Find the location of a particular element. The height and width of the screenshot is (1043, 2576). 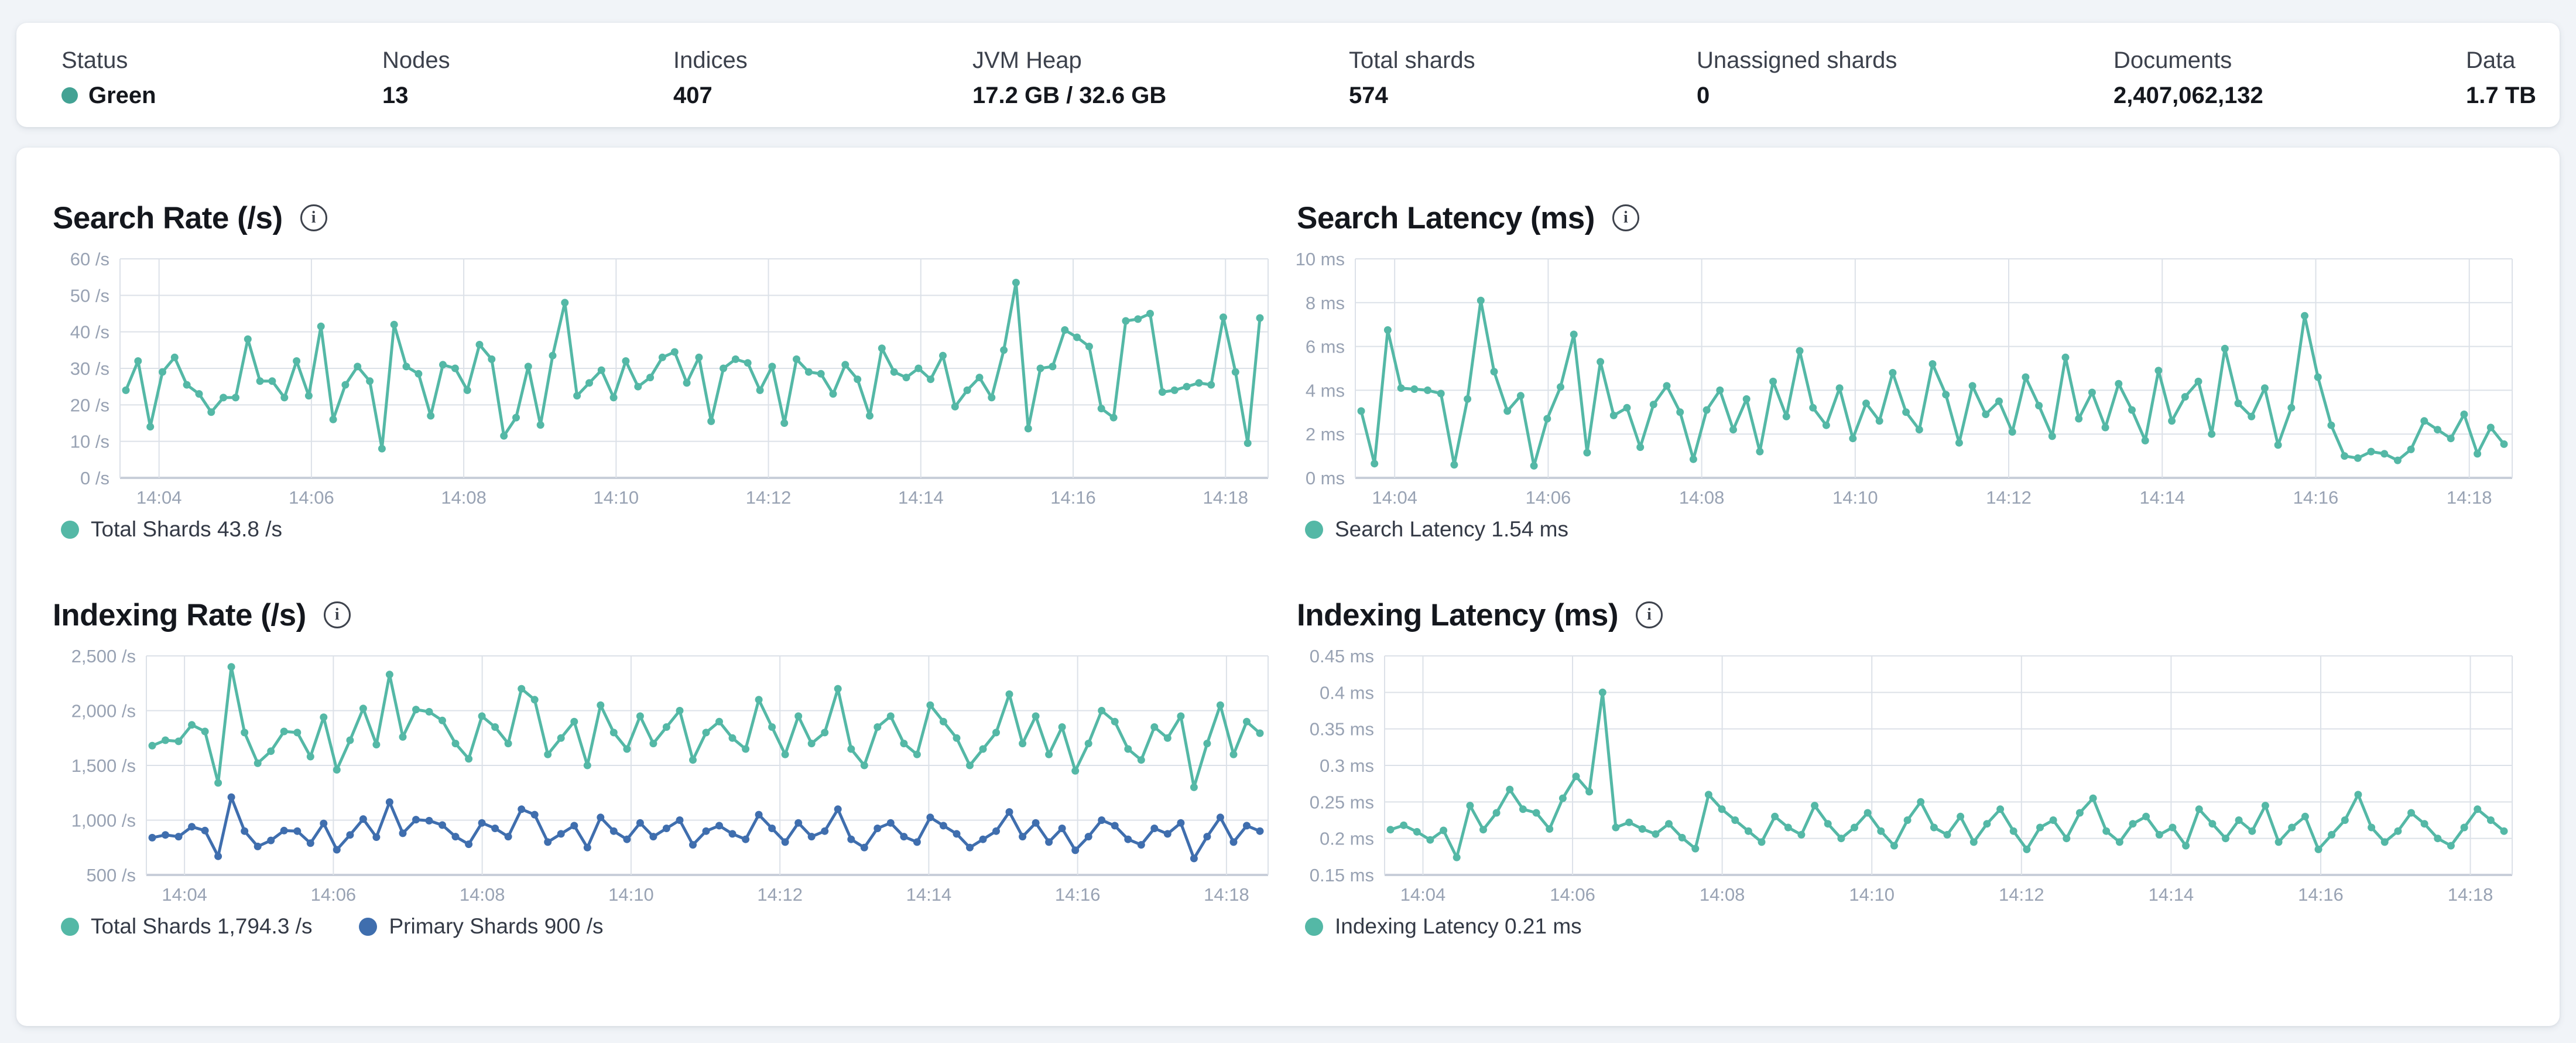

stat-value: 17.2 GB / 32.6 GB is located at coordinates (1069, 95).